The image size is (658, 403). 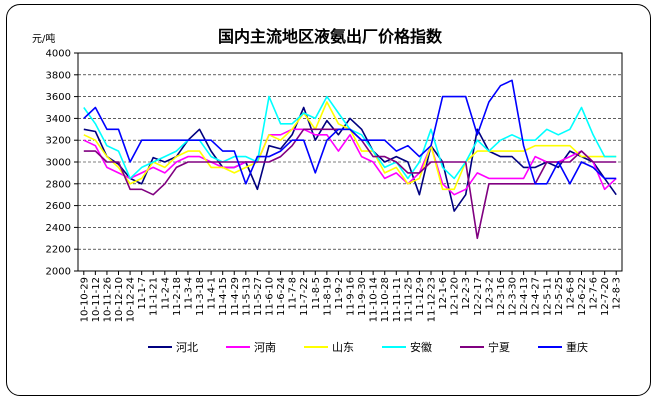 What do you see at coordinates (281, 296) in the screenshot?
I see `x-tick-label: 11-6-24` at bounding box center [281, 296].